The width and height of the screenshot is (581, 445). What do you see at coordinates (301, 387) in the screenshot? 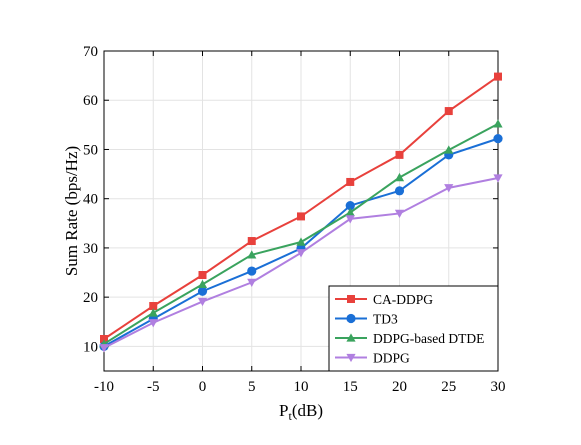
I see `x-tick-label: 10` at bounding box center [301, 387].